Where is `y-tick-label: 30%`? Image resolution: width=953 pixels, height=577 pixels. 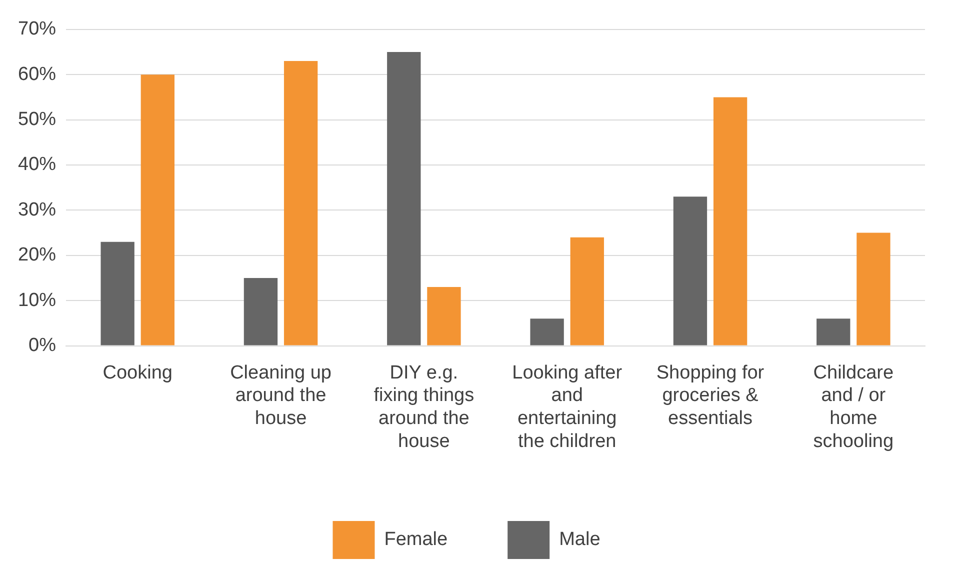 y-tick-label: 30% is located at coordinates (37, 209).